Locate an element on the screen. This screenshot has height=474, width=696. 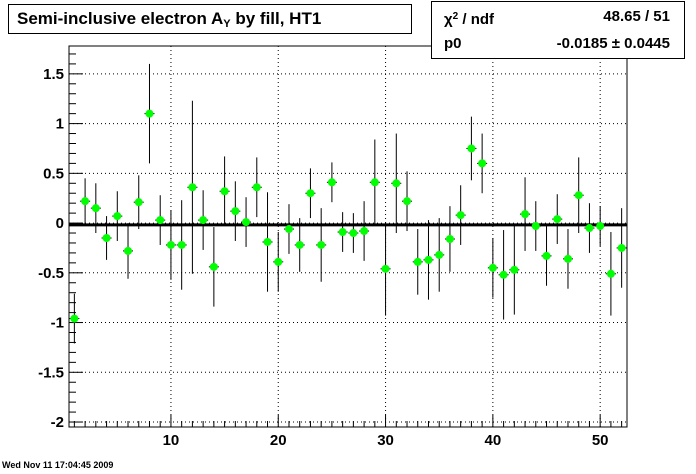
y-tick-label: 1.5 is located at coordinates (53, 74).